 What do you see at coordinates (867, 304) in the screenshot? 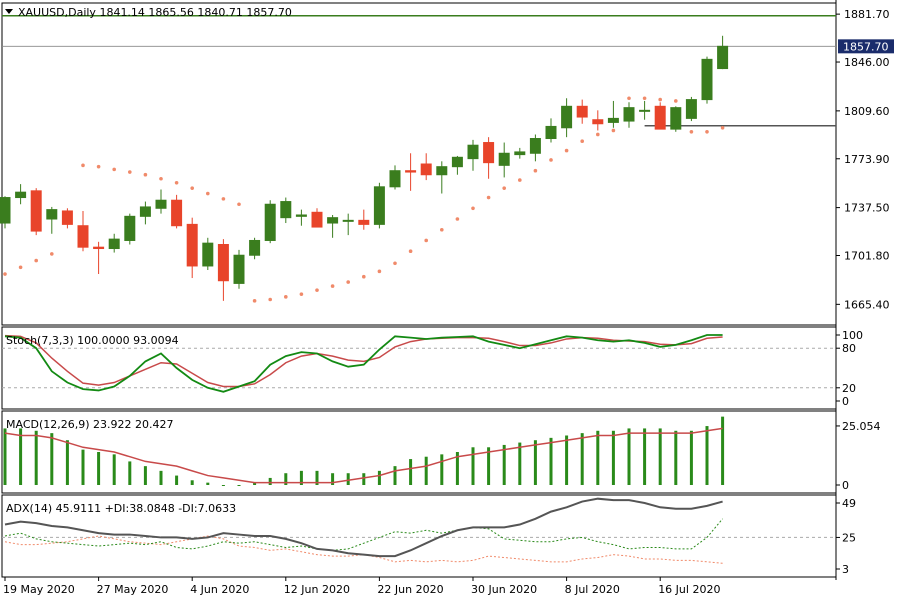
I see `price-tick-label: 1665.40` at bounding box center [867, 304].